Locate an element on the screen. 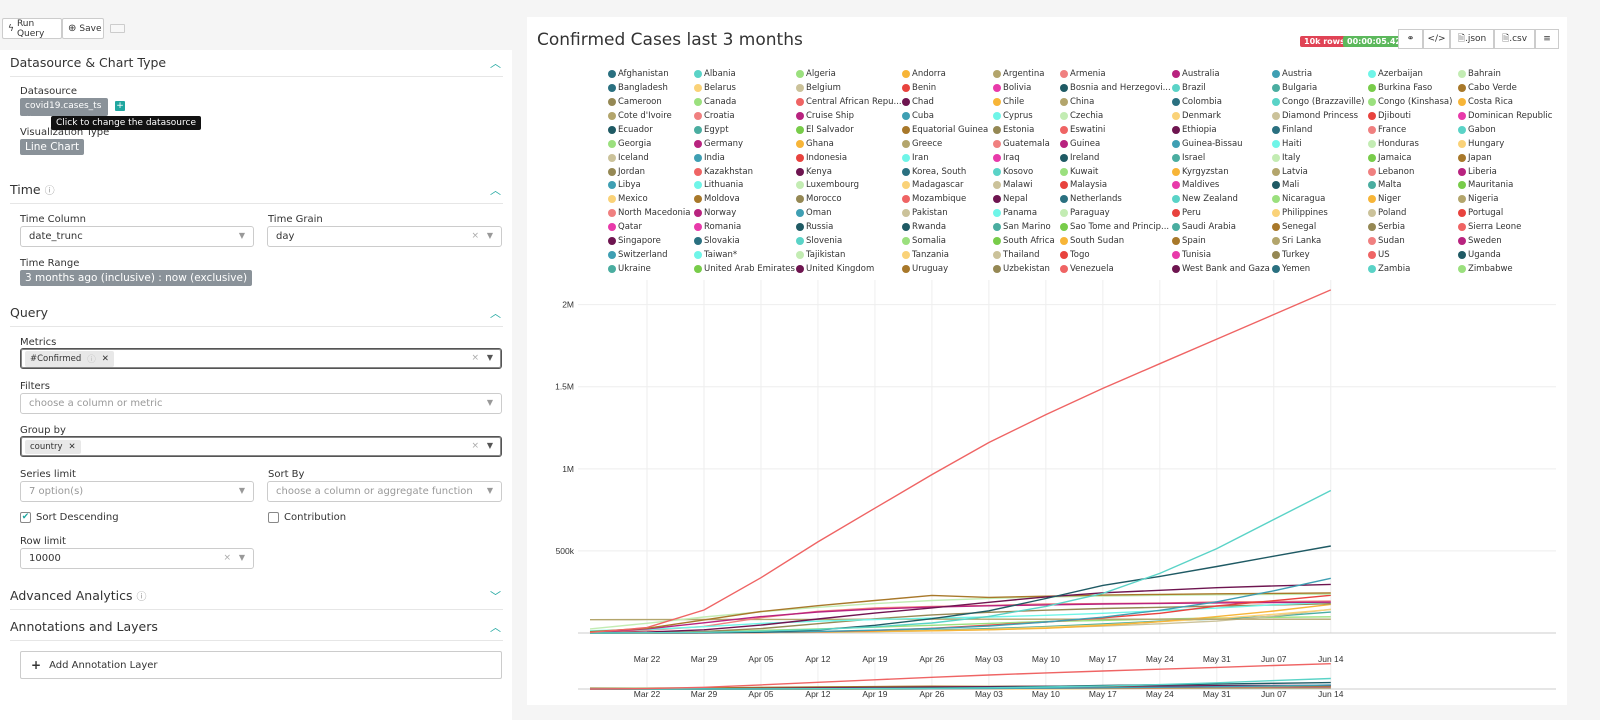 This screenshot has height=720, width=1600. legend-item: Azerbaijan is located at coordinates (1413, 74).